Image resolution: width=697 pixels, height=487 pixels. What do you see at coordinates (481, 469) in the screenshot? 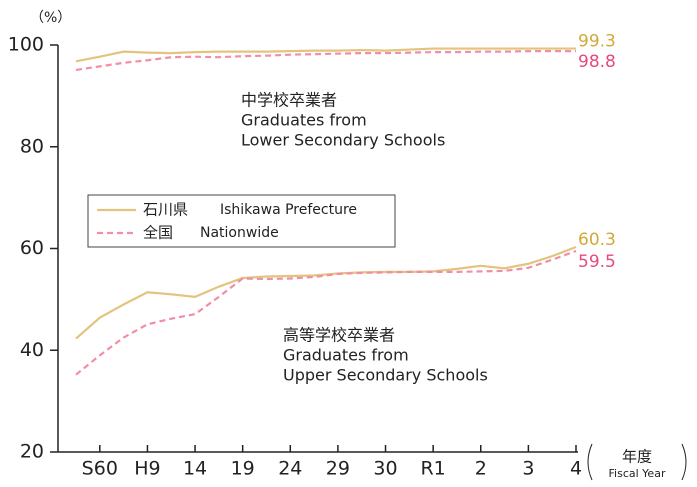
I see `x-tick-label: 2` at bounding box center [481, 469].